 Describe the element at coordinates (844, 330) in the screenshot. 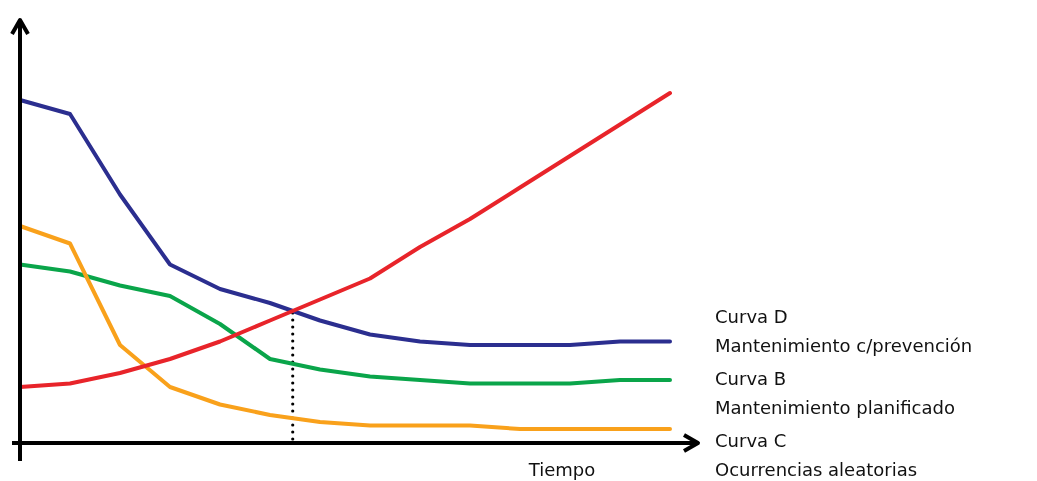

I see `text: Curva D Mantenimiento c/prevención` at that location.